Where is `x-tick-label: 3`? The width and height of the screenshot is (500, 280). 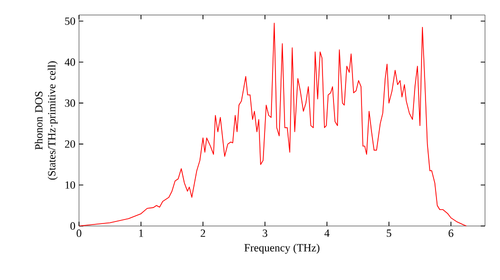
x-tick-label: 3 is located at coordinates (265, 233).